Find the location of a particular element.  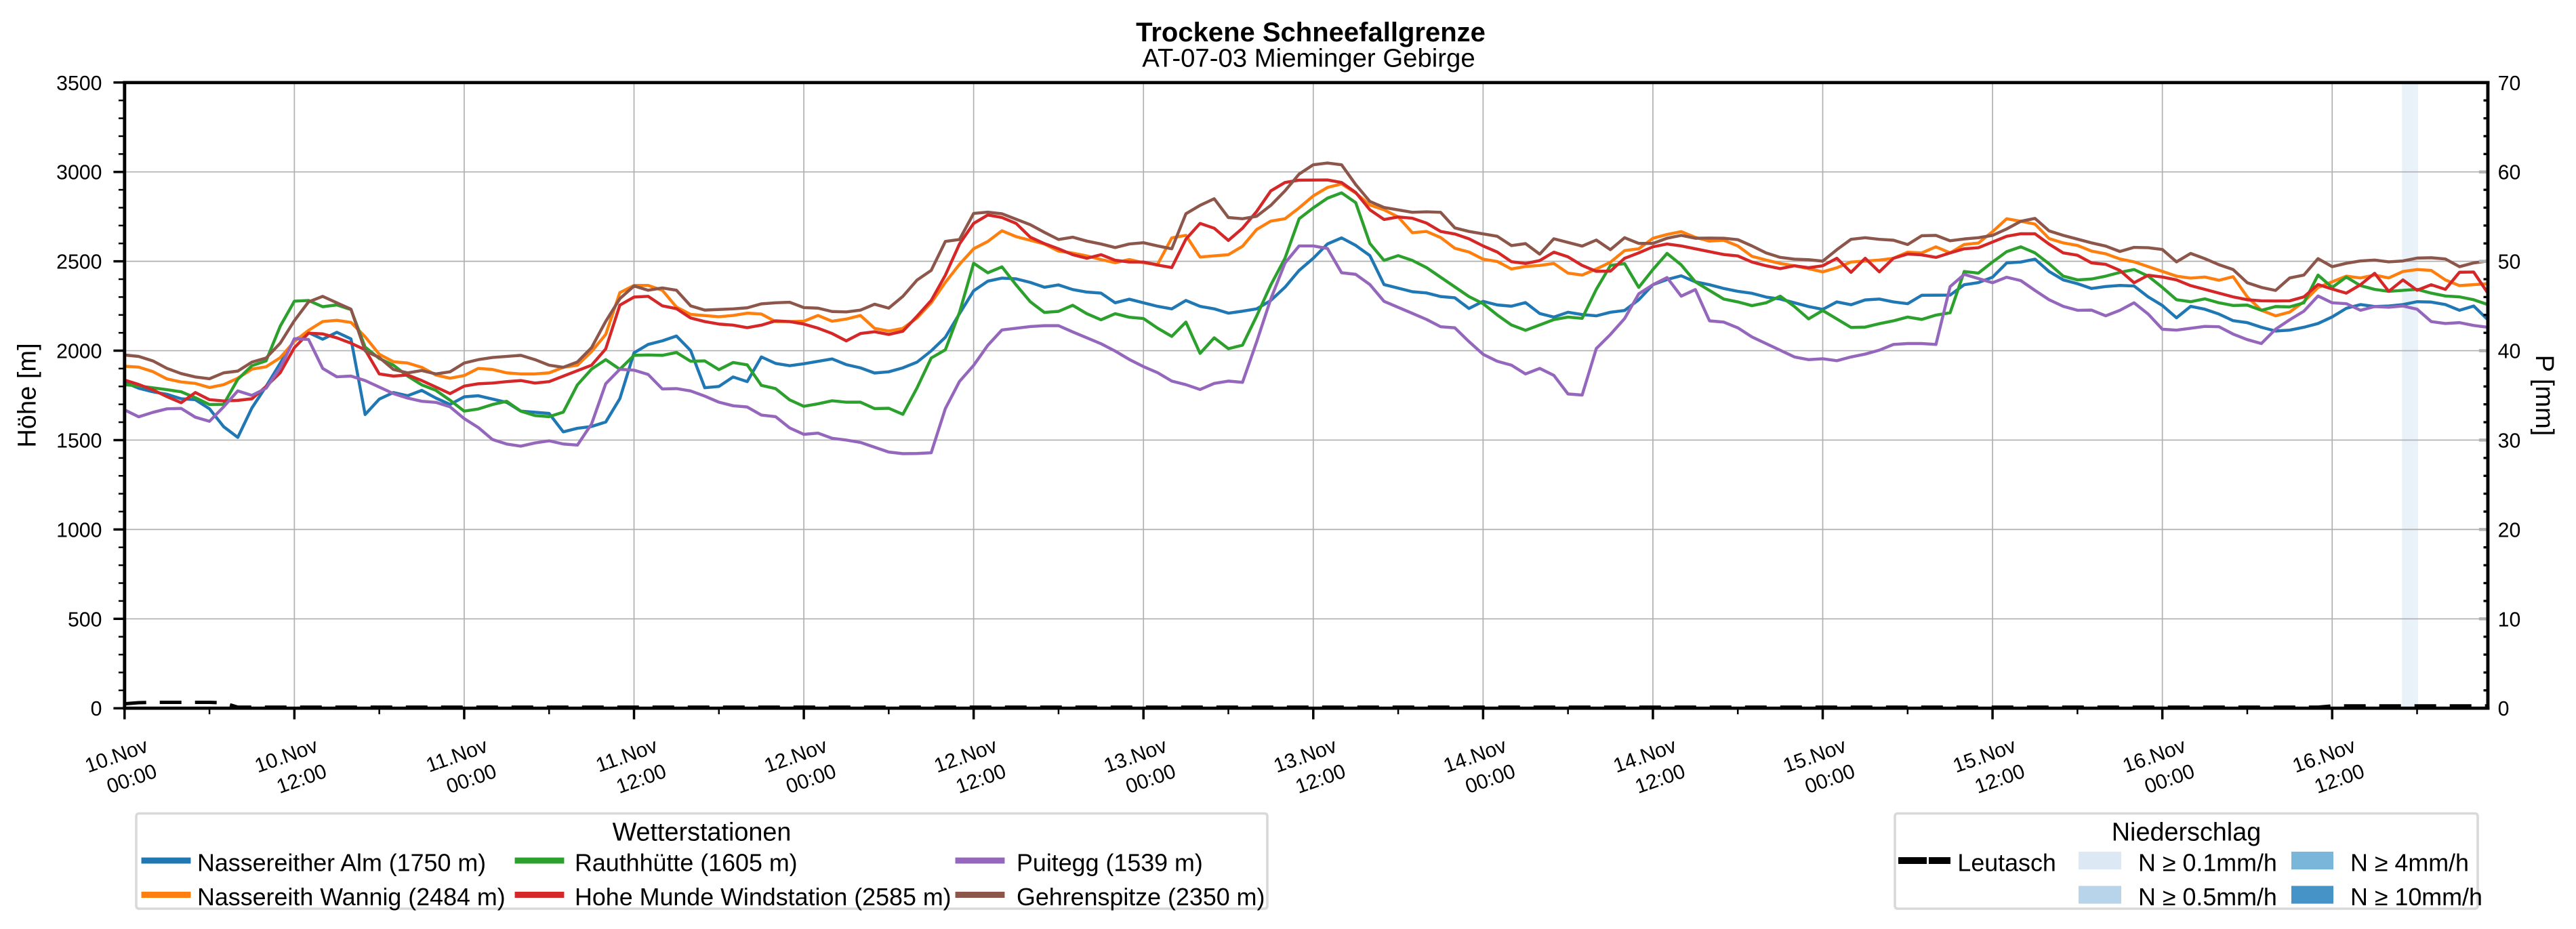

svg-text: 40 is located at coordinates (2510, 352).